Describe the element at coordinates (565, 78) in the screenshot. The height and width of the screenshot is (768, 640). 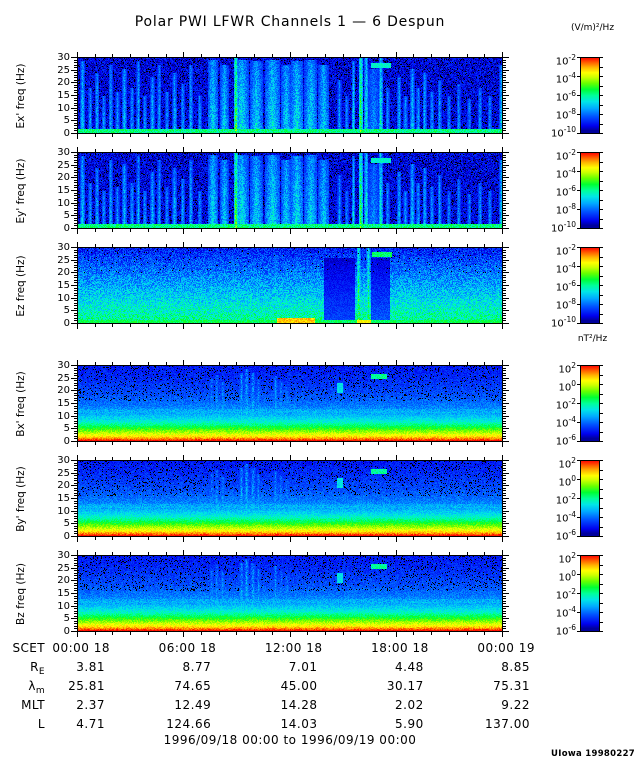
I see `colorbar-tick-label: 10⁻⁴` at that location.